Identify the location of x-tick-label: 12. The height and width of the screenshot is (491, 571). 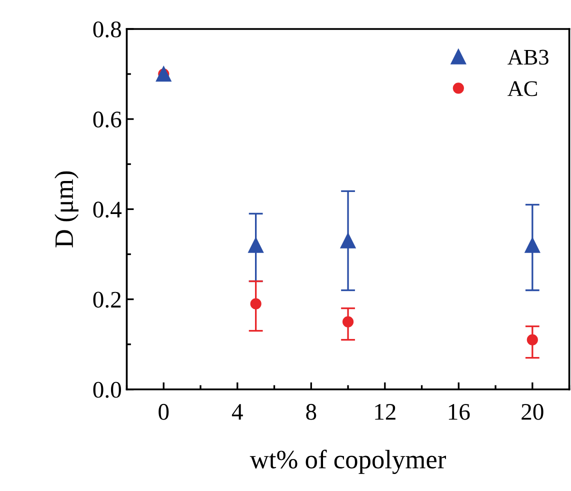
(385, 412).